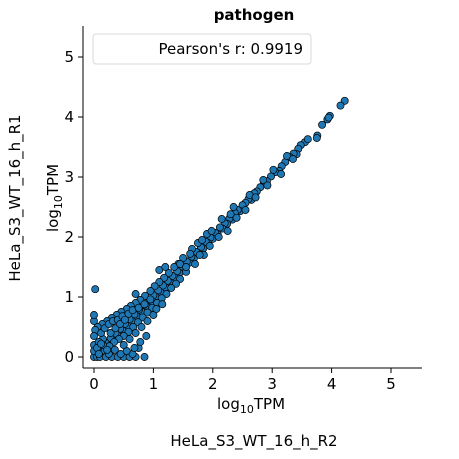  I want to click on x-tick-label: 1, so click(154, 384).